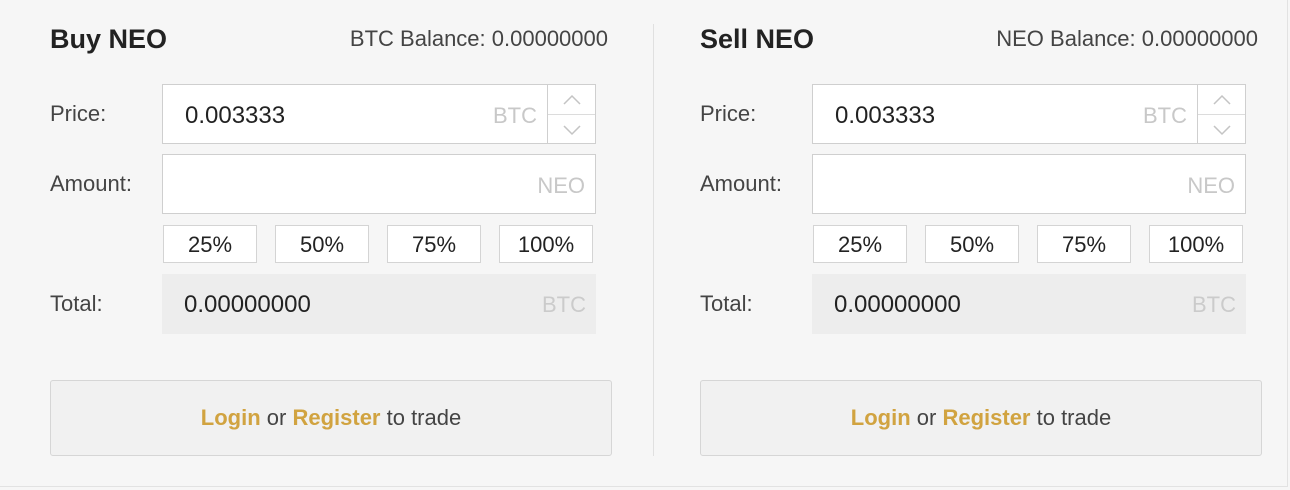 The image size is (1290, 490). I want to click on buy-price-unit: BTC, so click(515, 115).